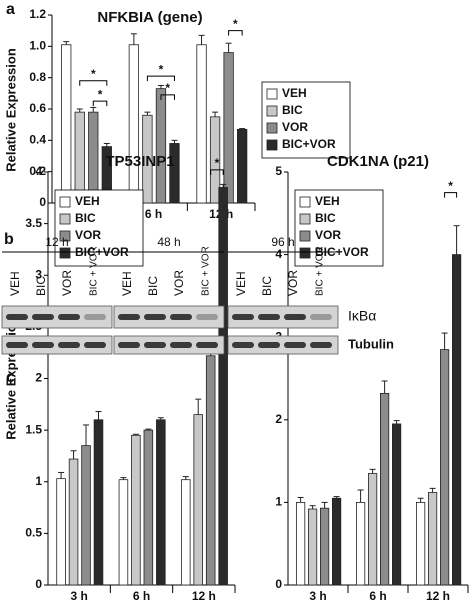 The image size is (472, 605). What do you see at coordinates (38, 274) in the screenshot?
I see `y-tick-label: 3` at bounding box center [38, 274].